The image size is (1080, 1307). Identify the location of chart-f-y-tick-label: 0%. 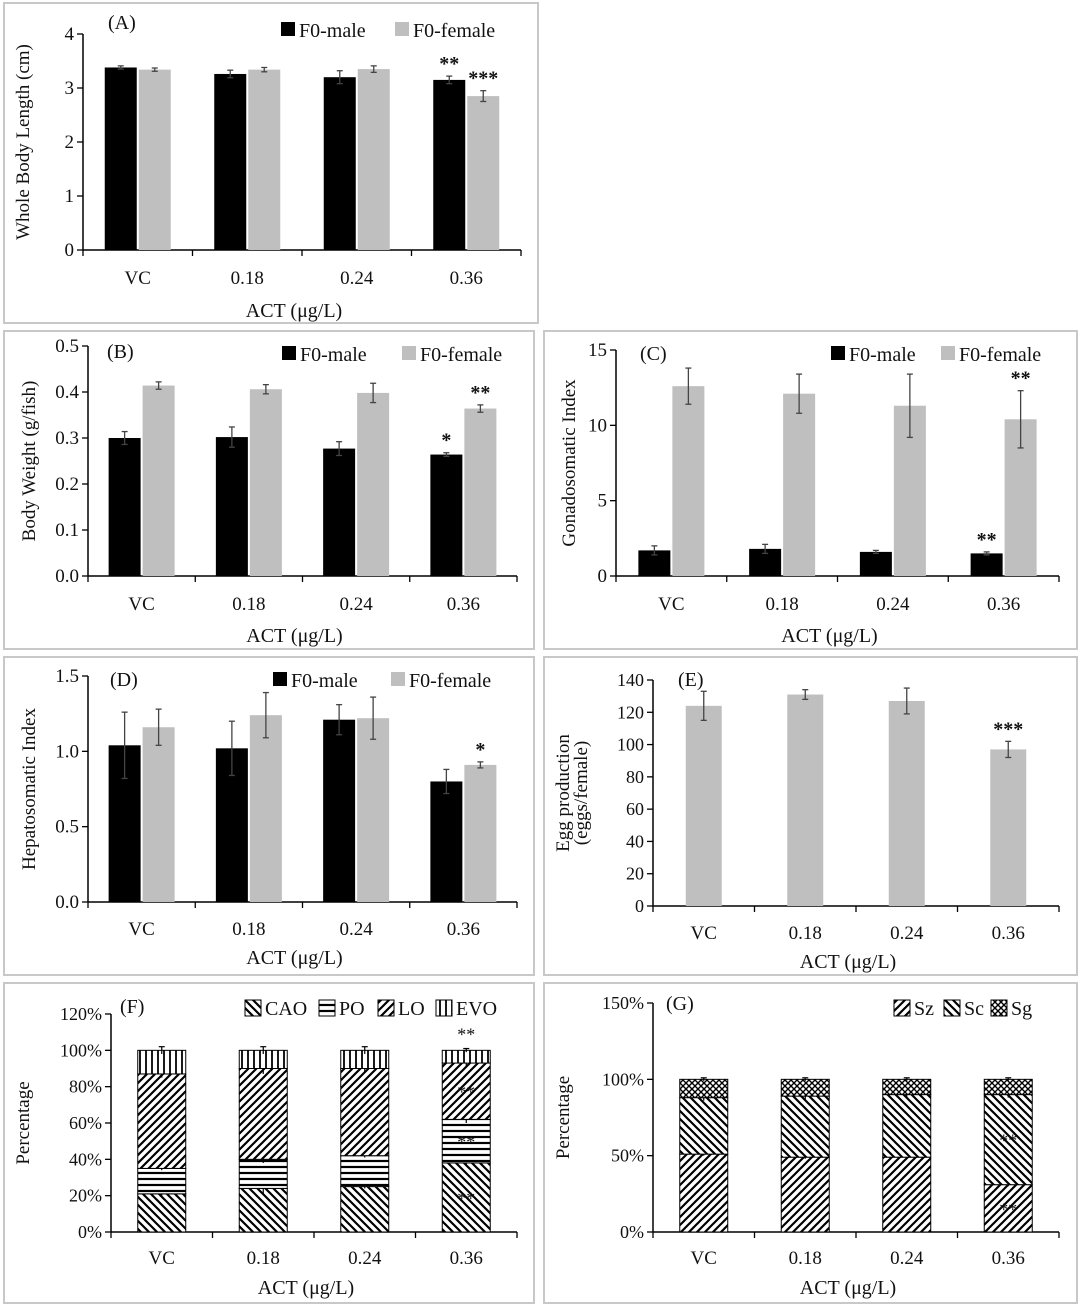
(90, 1232).